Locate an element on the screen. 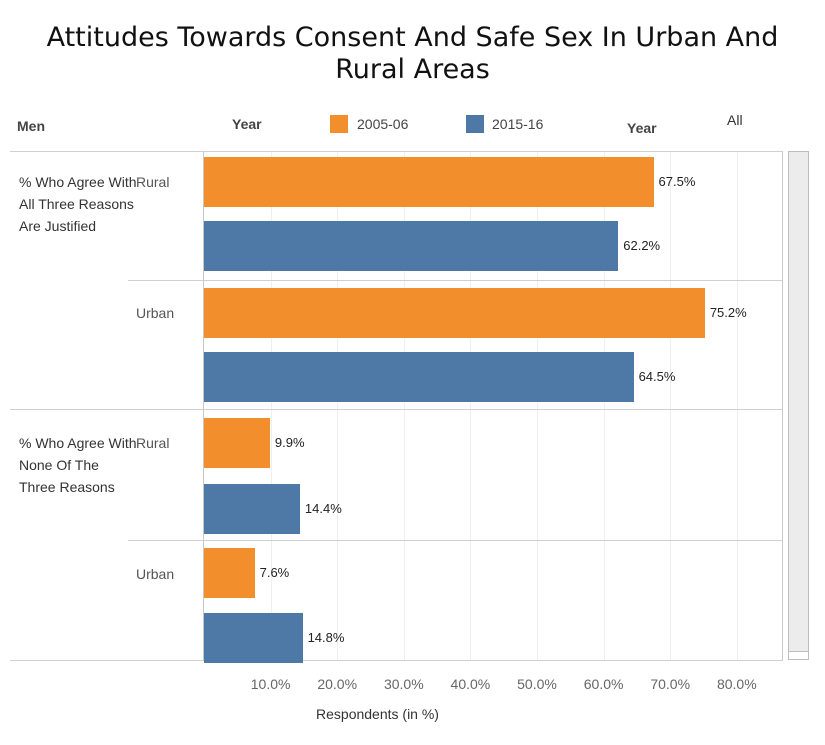 The height and width of the screenshot is (745, 825). bar-value-label: 14.8% is located at coordinates (326, 637).